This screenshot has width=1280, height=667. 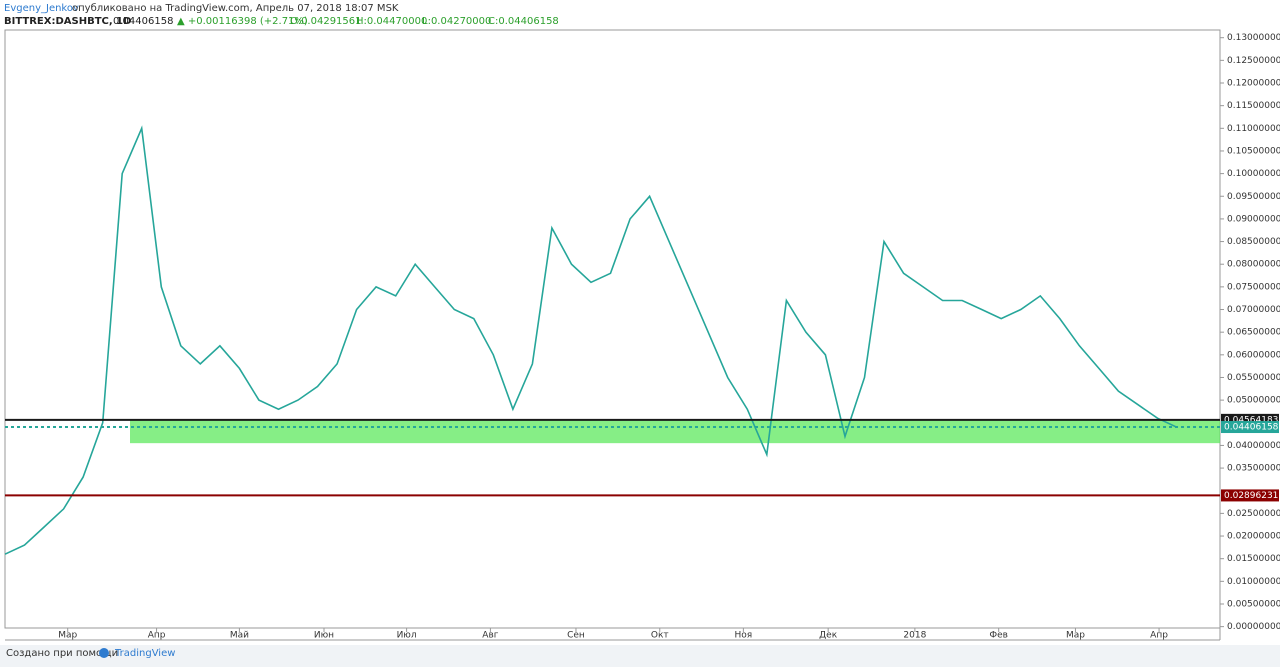 What do you see at coordinates (1253, 469) in the screenshot?
I see `y-tick-label: 0.03500000` at bounding box center [1253, 469].